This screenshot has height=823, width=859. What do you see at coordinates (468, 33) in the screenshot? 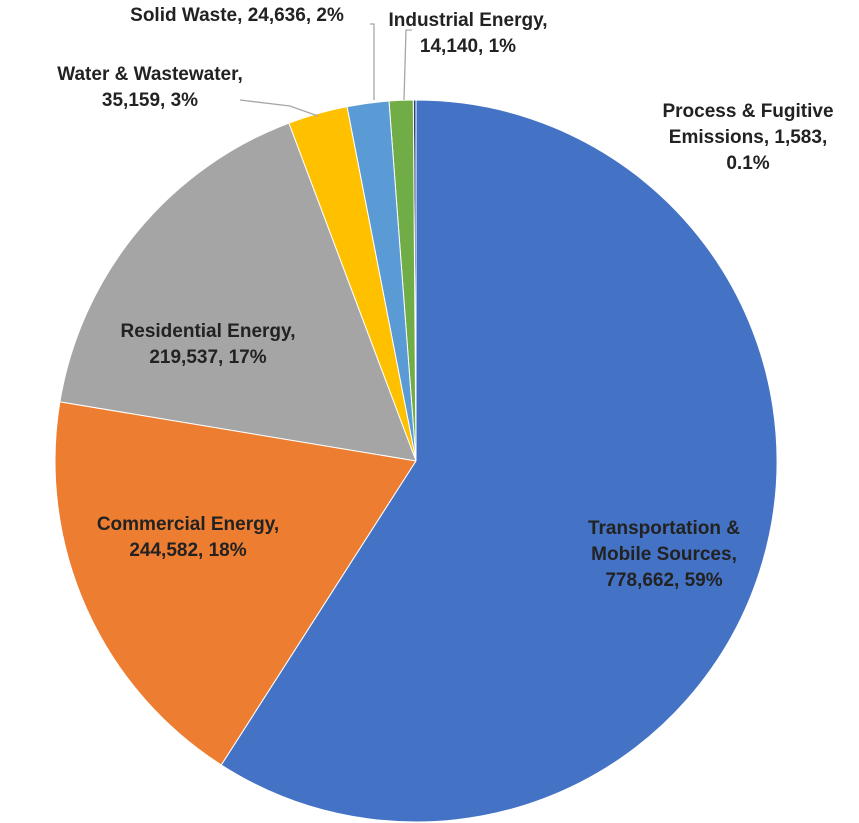
I see `data-label: Industrial Energy, 14,140, 1%` at bounding box center [468, 33].